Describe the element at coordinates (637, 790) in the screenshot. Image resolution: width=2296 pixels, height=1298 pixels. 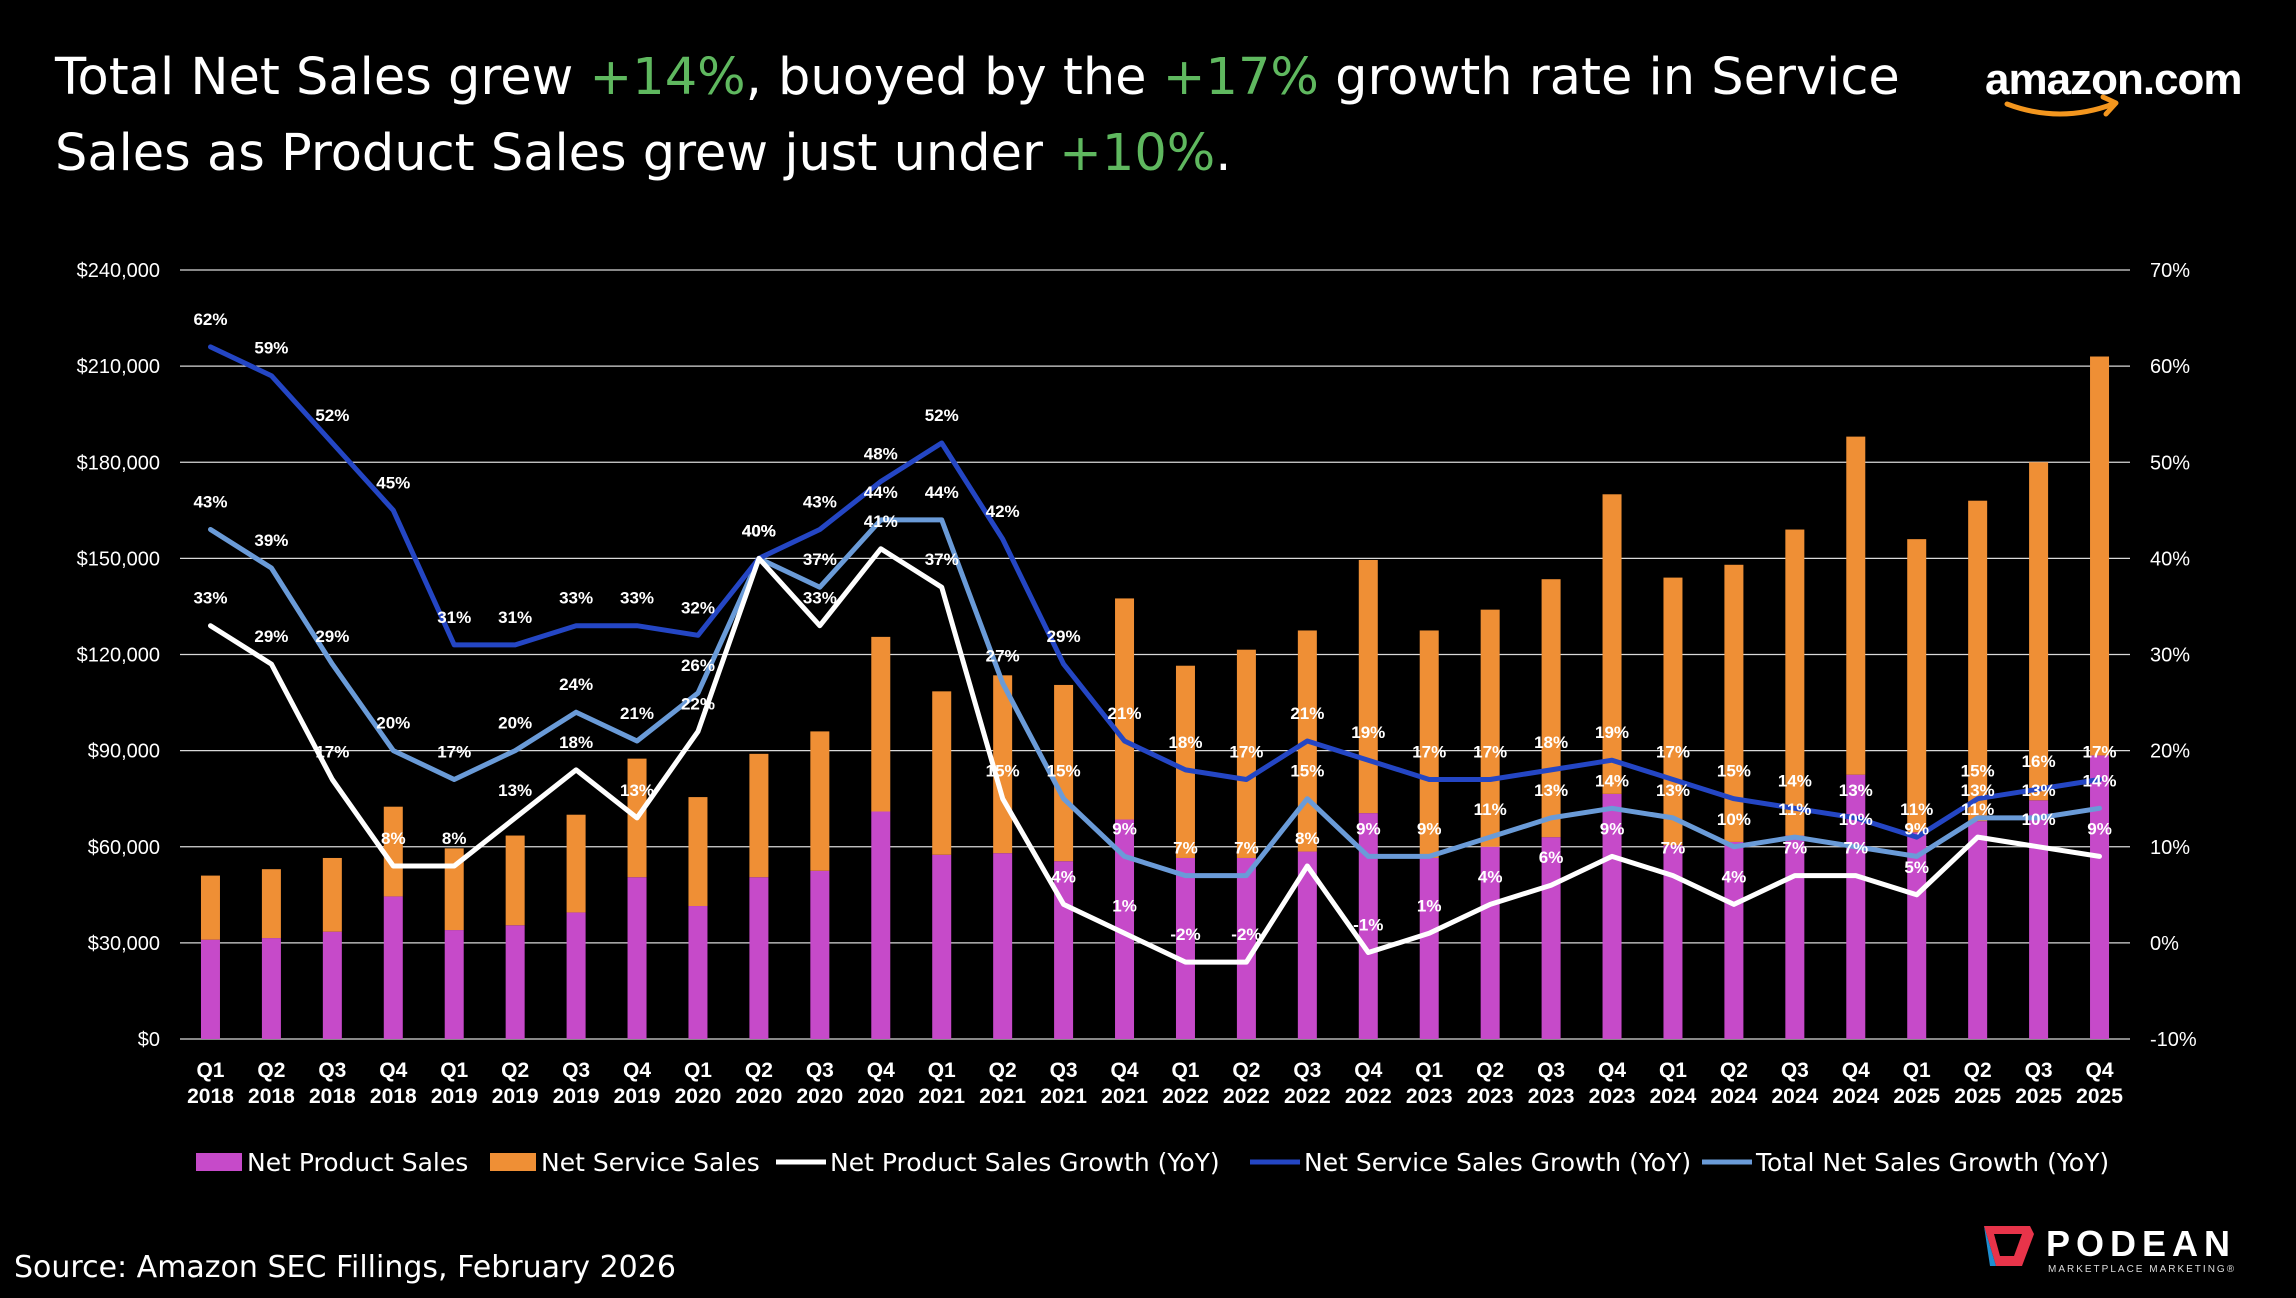
I see `product-growth-data-label: 13%` at that location.